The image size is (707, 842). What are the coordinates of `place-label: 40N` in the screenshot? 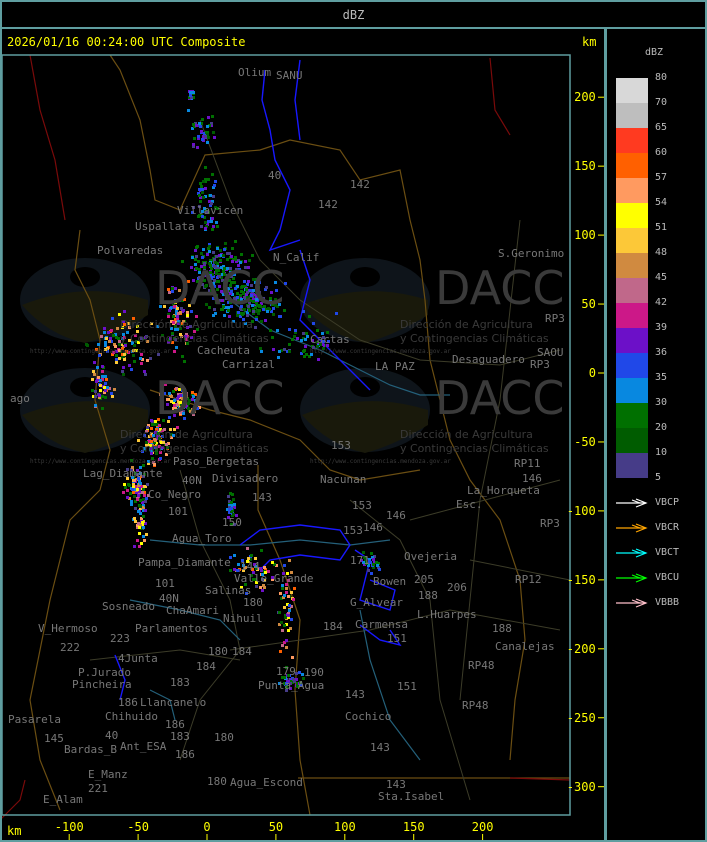 It's located at (192, 480).